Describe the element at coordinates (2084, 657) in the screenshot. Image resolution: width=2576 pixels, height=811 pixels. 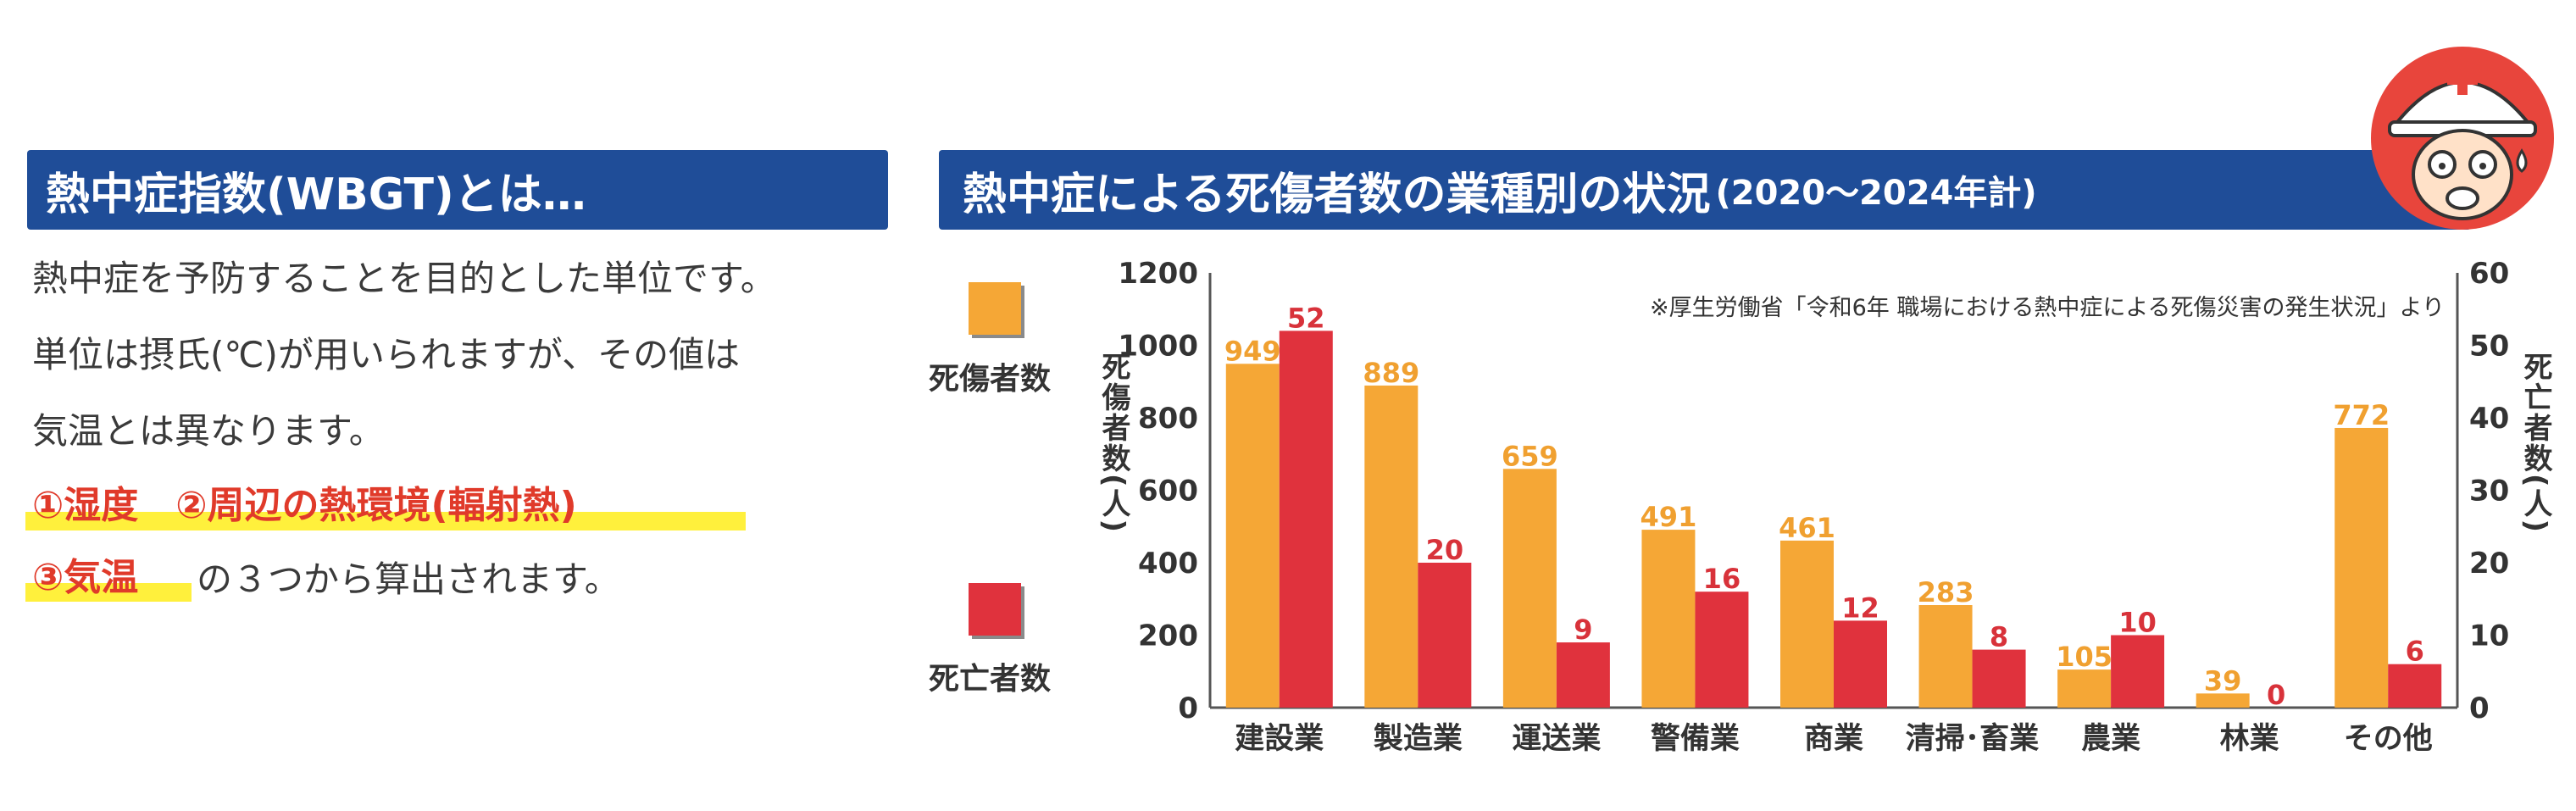
I see `data-label-injured: 105` at that location.